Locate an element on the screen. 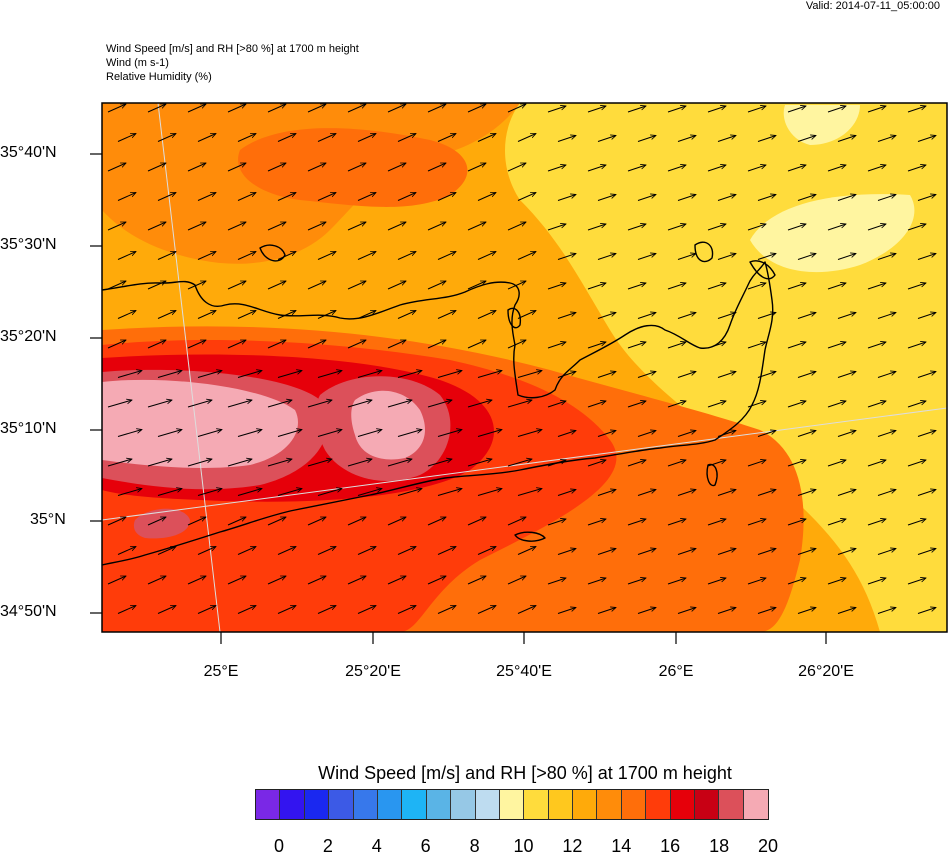  colorbar-tick-label: 4 is located at coordinates (376, 846).